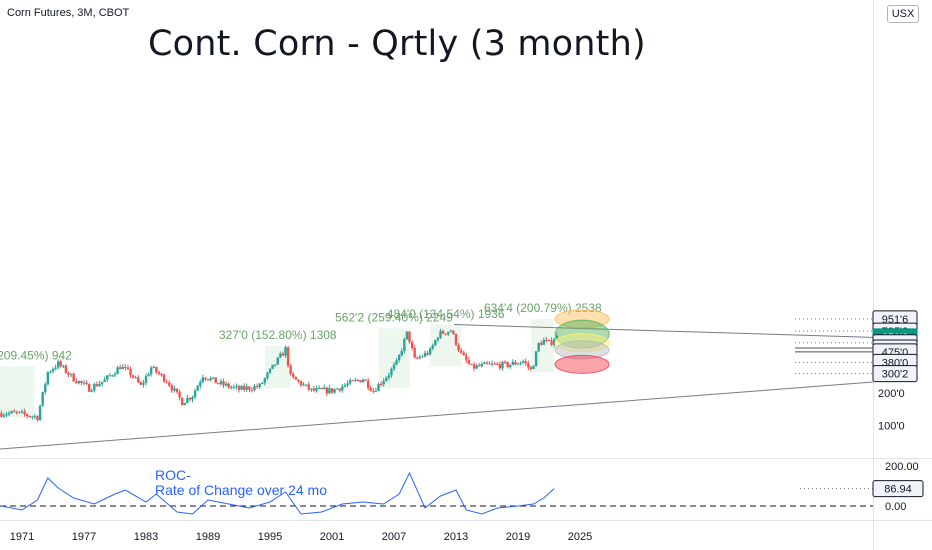 The image size is (932, 550). Describe the element at coordinates (397, 44) in the screenshot. I see `chart-title: Cont. Corn - Qrtly (3 month)` at that location.